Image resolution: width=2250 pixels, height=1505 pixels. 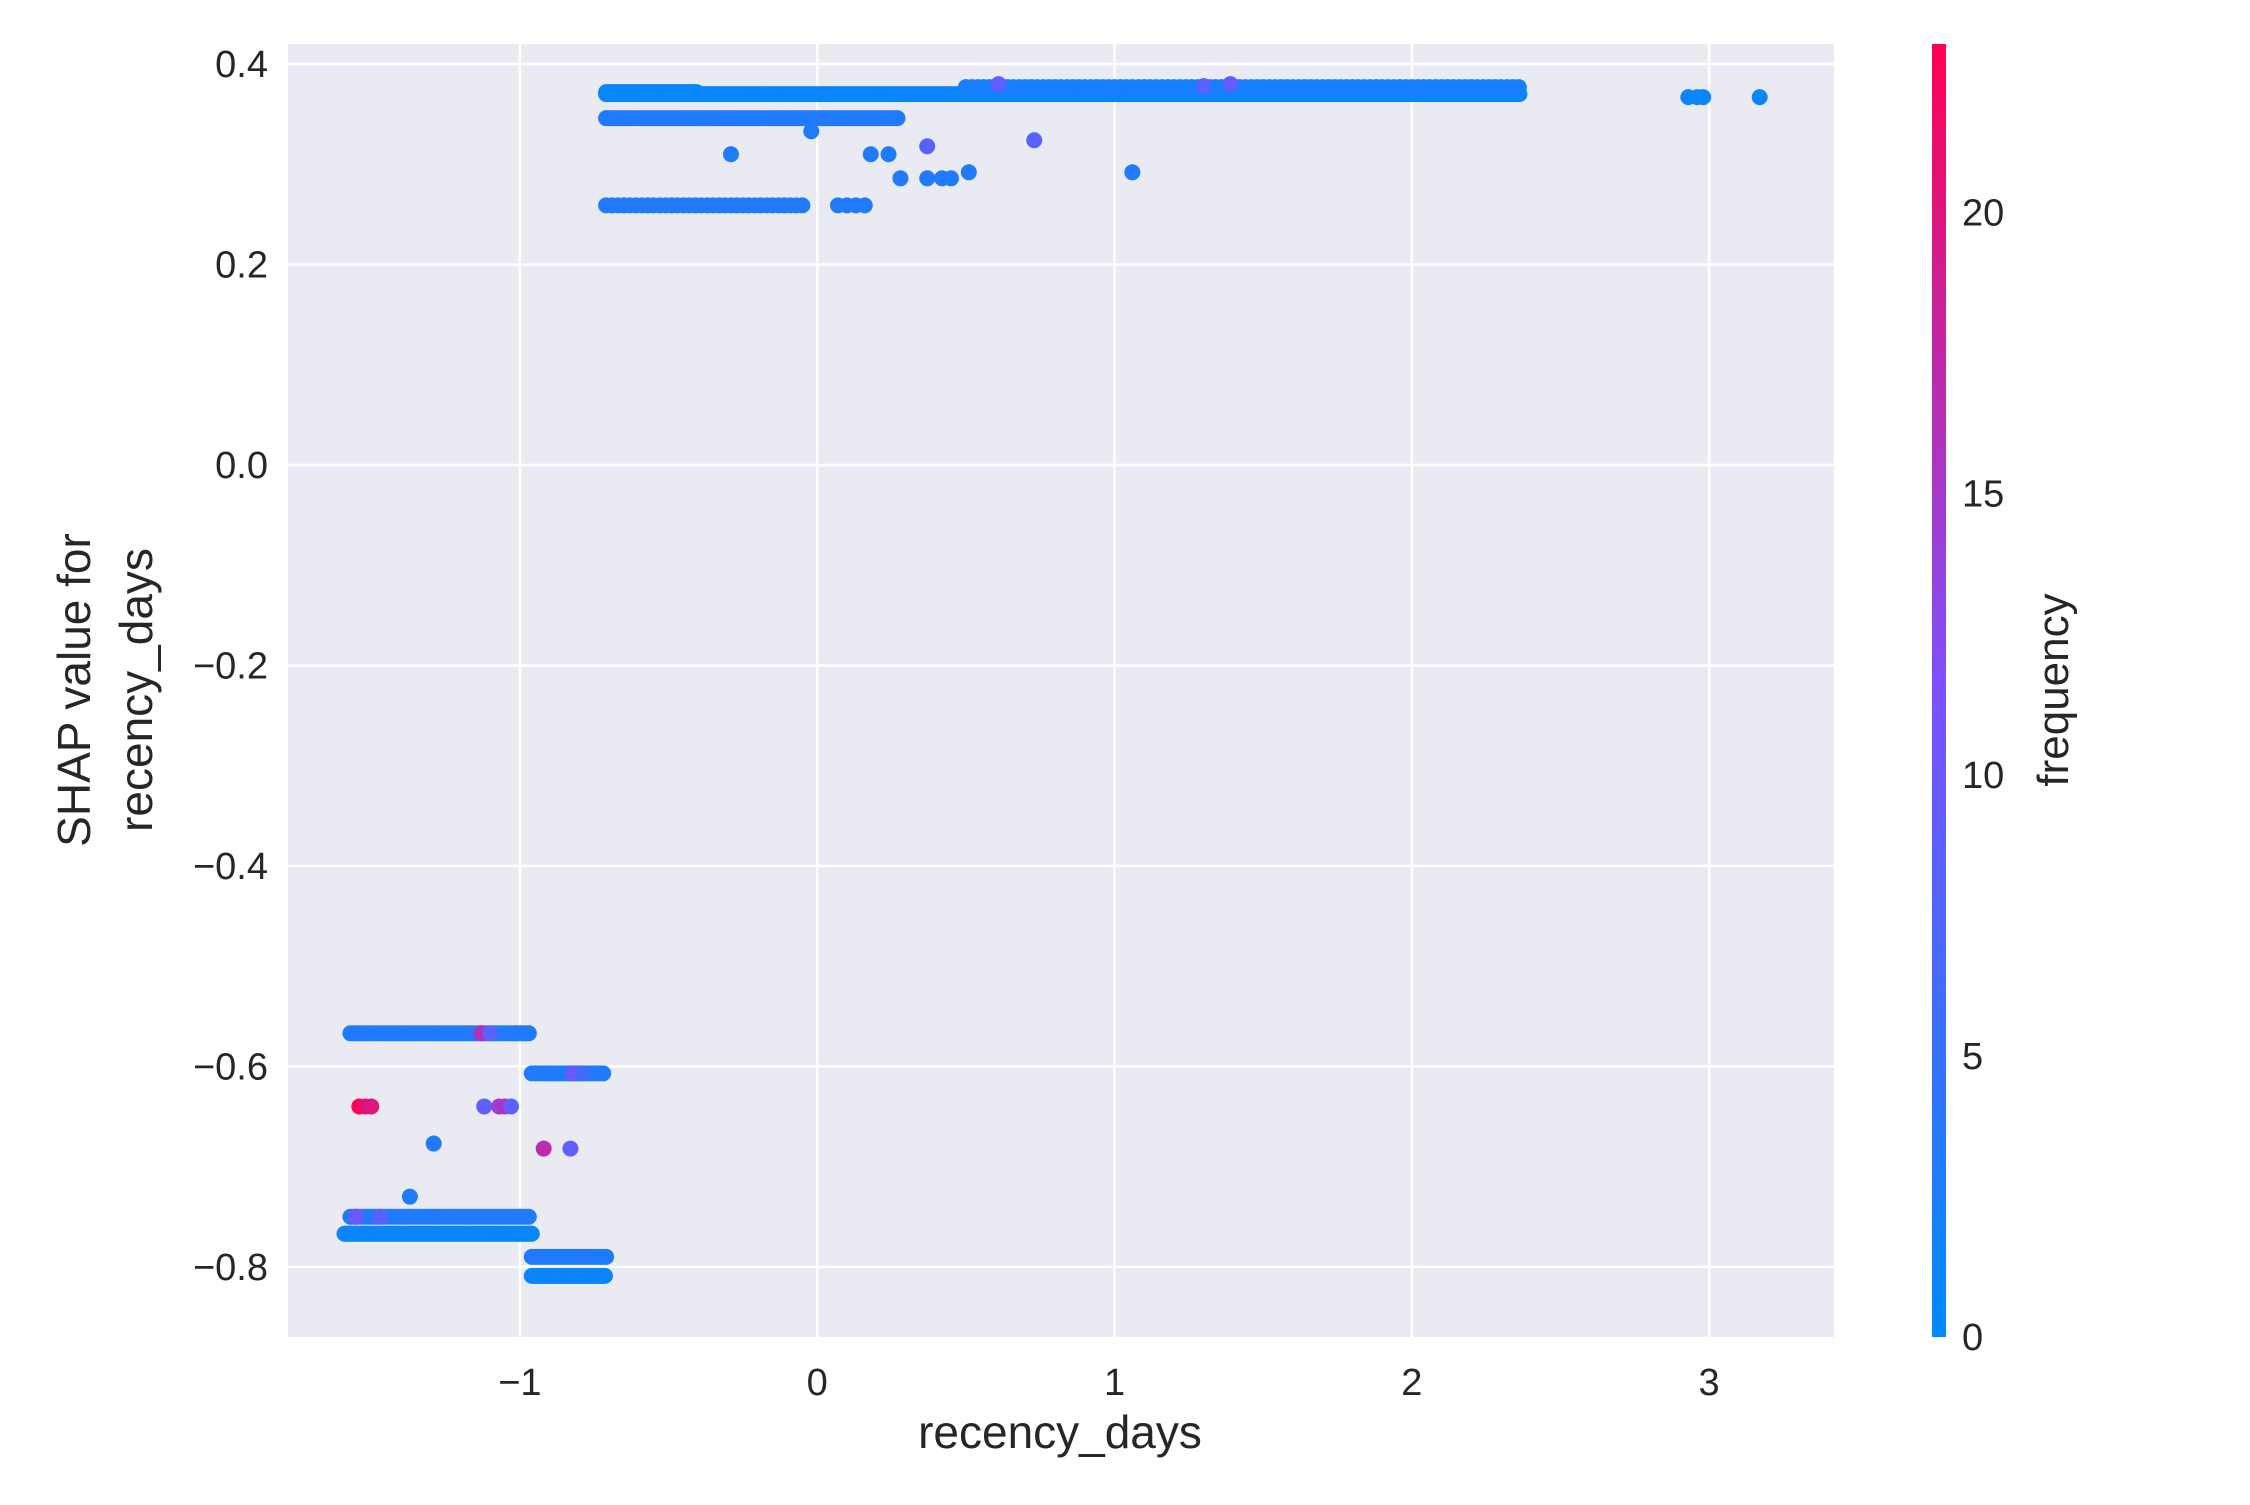 I want to click on y-tick-label: 0.4, so click(x=241, y=65).